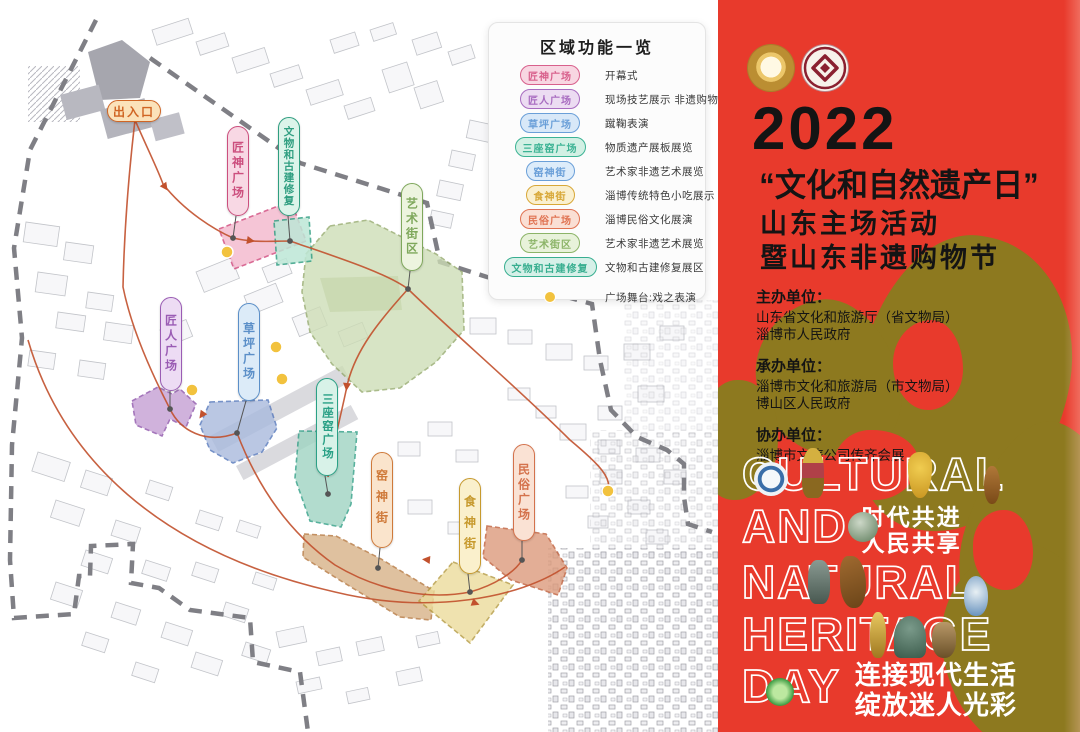  Describe the element at coordinates (470, 526) in the screenshot. I see `map-label-shishen-street: 食神街` at that location.